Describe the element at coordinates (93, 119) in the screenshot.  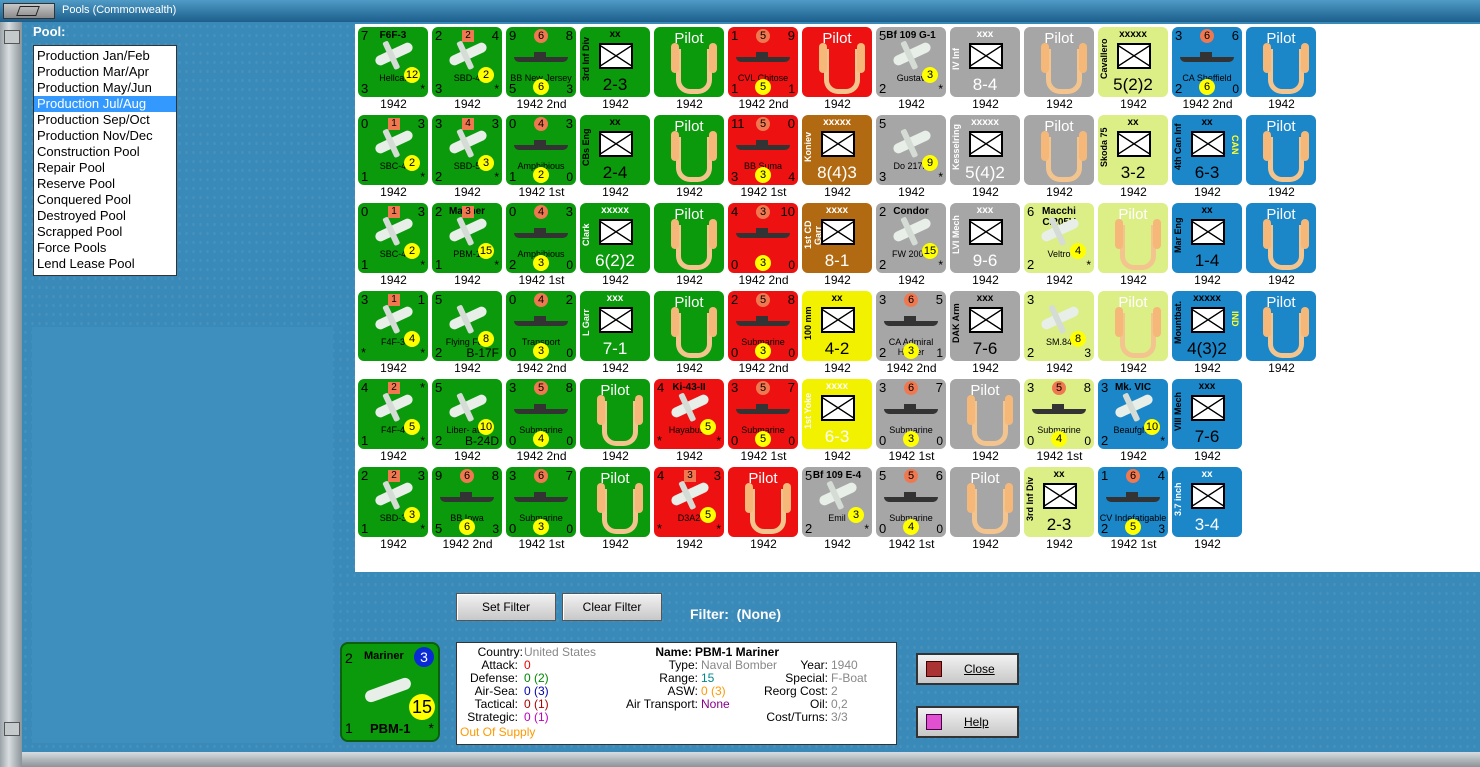
I see `pool-item: Production Sep/Oct` at that location.